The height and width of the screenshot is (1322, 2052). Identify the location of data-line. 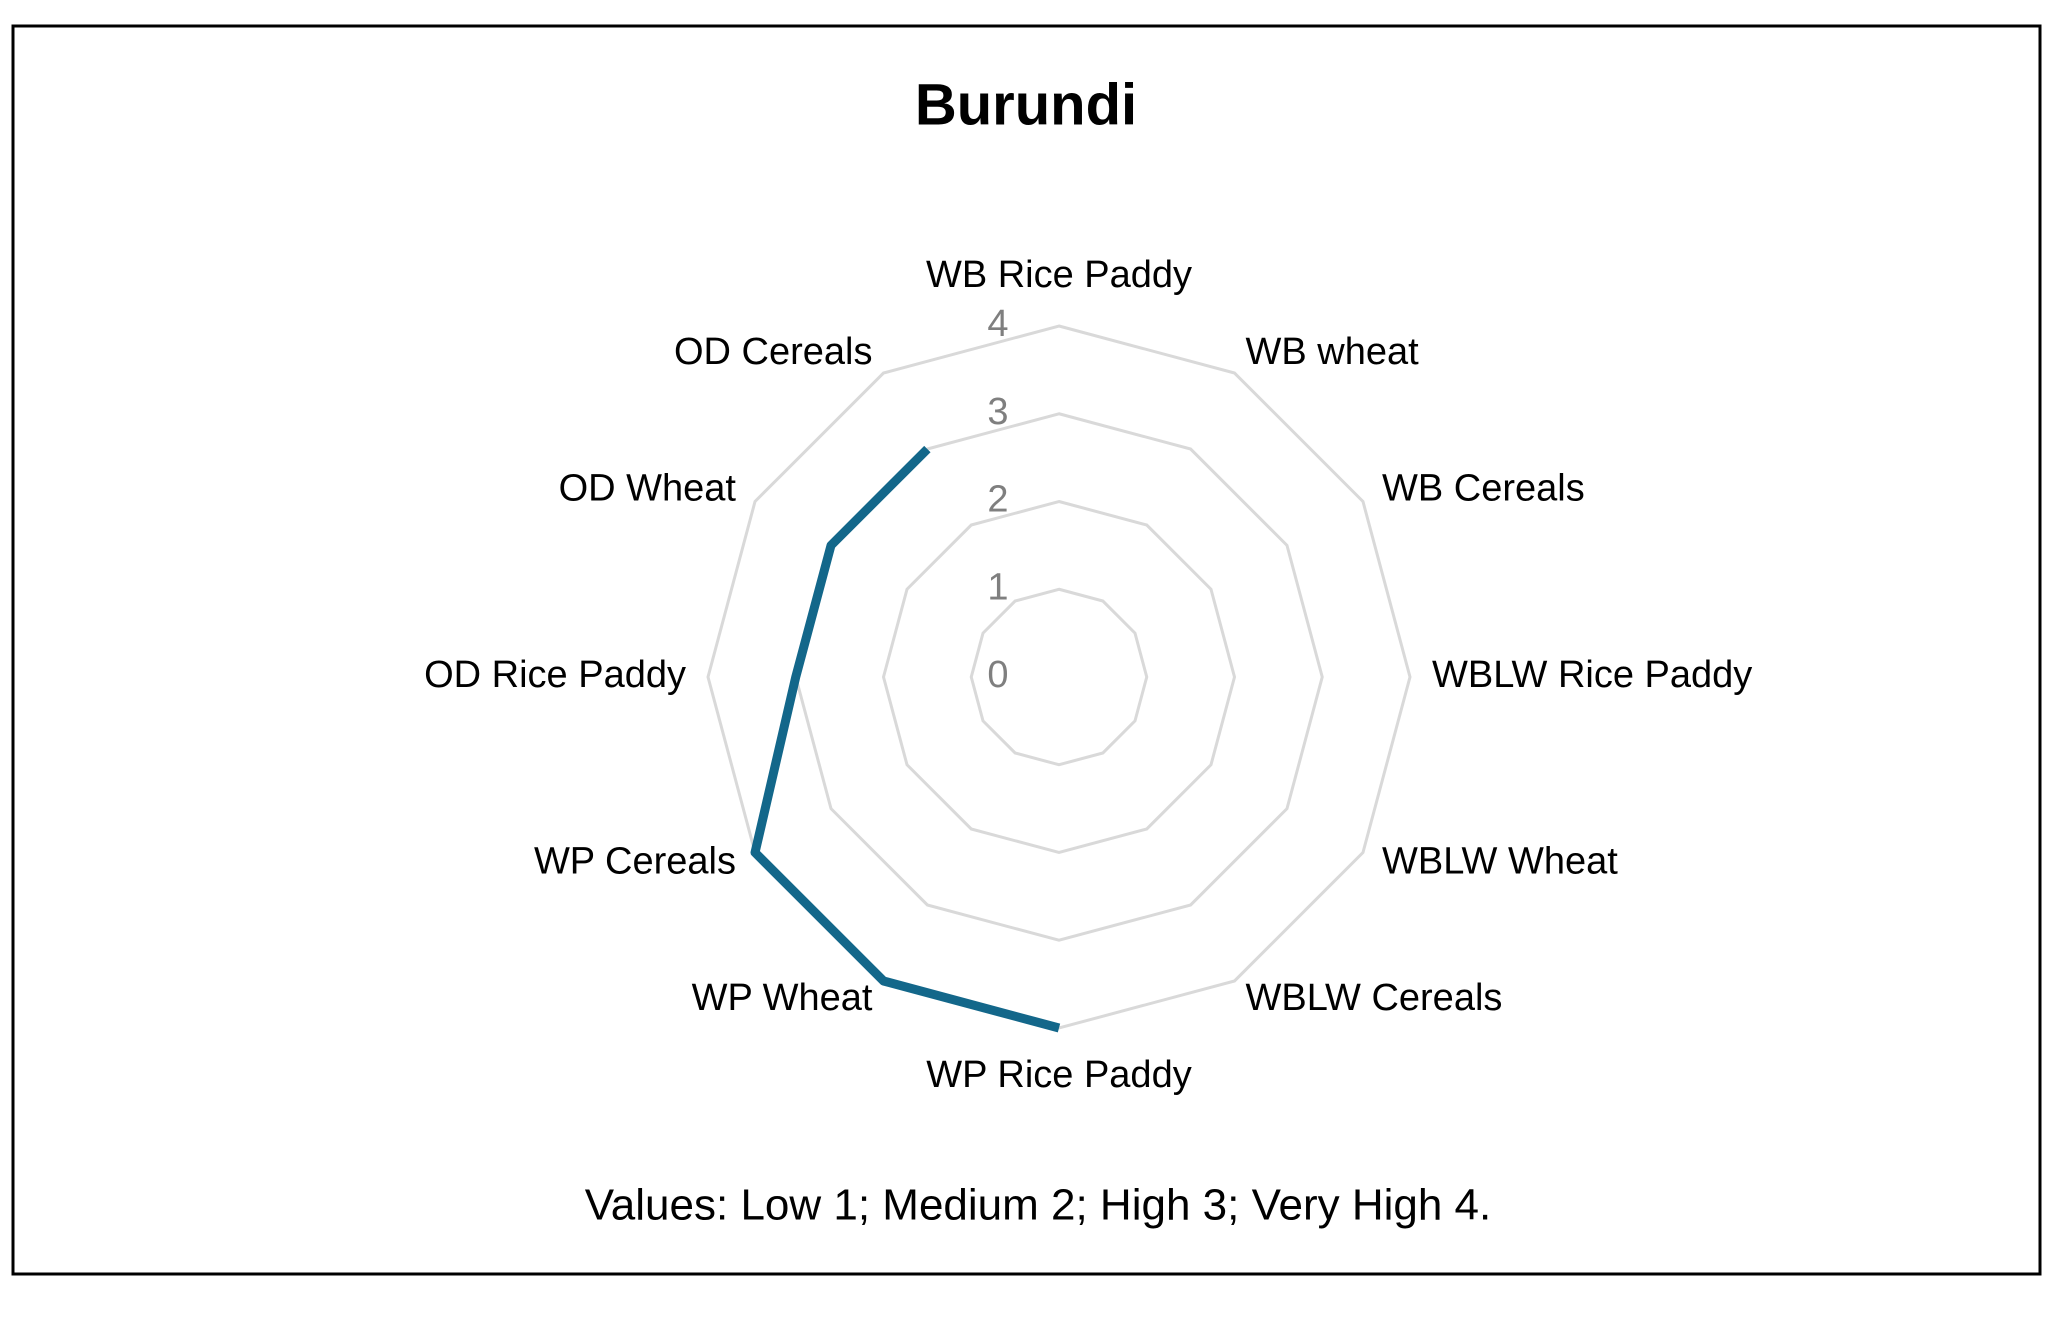
(905, 739).